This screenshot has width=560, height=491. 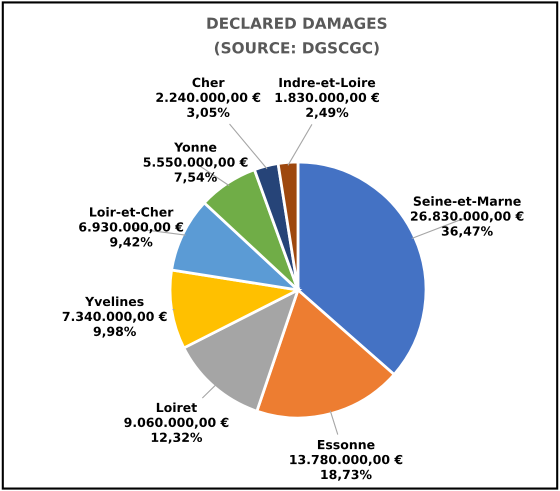 I want to click on slice-label: Loiret, so click(x=176, y=407).